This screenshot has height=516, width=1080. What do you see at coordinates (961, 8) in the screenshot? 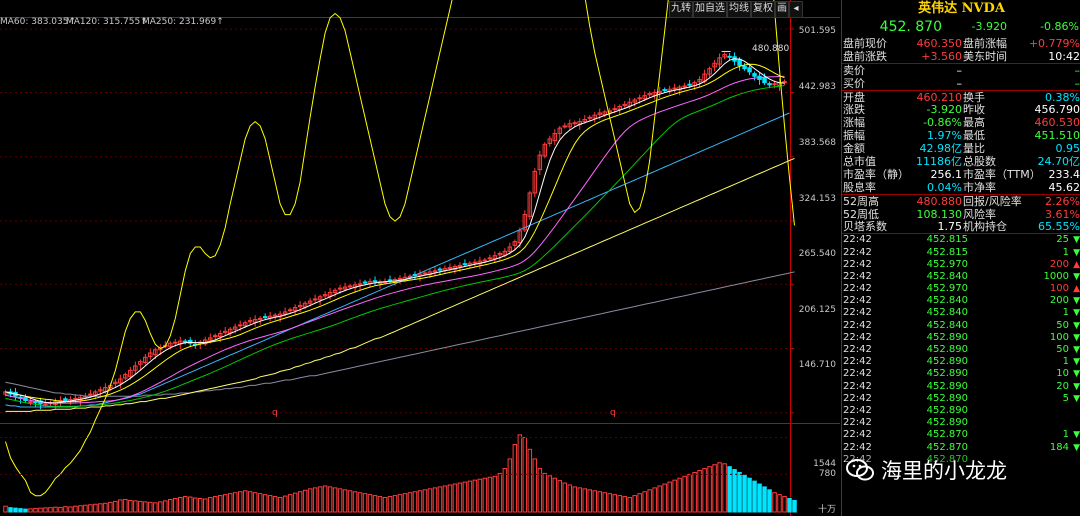
I see `stock-name: 英伟达 NVDA` at bounding box center [961, 8].